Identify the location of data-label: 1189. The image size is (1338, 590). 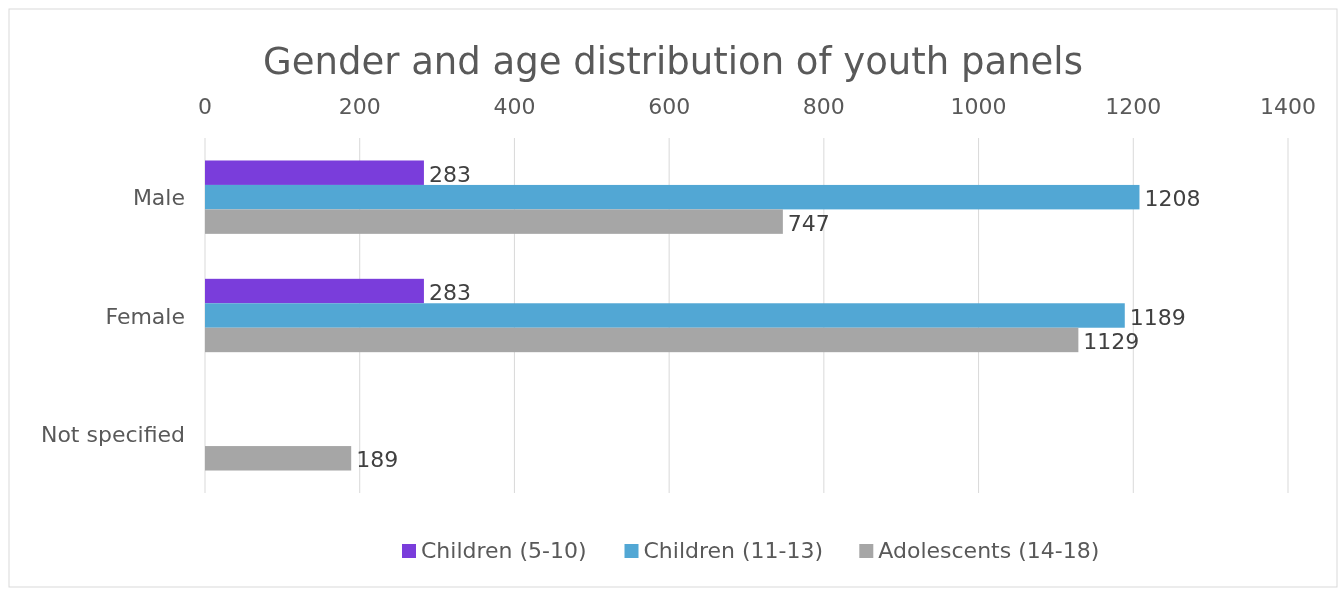
(1157, 317).